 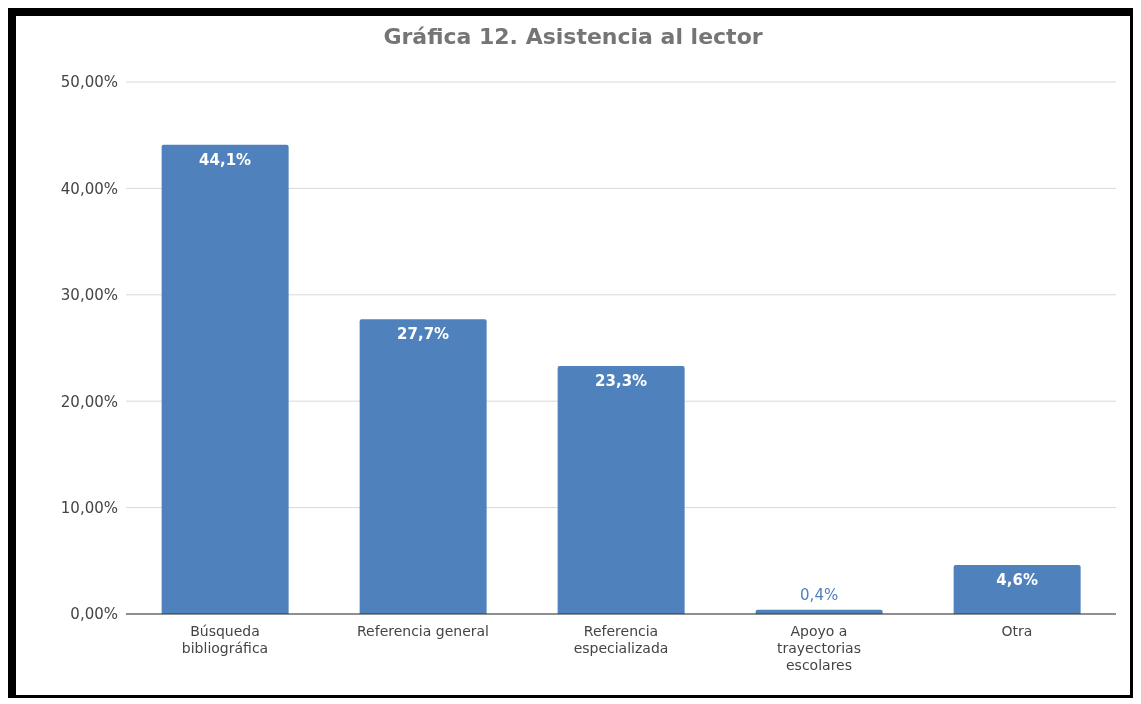 What do you see at coordinates (1017, 631) in the screenshot?
I see `x-tick-label: Otra` at bounding box center [1017, 631].